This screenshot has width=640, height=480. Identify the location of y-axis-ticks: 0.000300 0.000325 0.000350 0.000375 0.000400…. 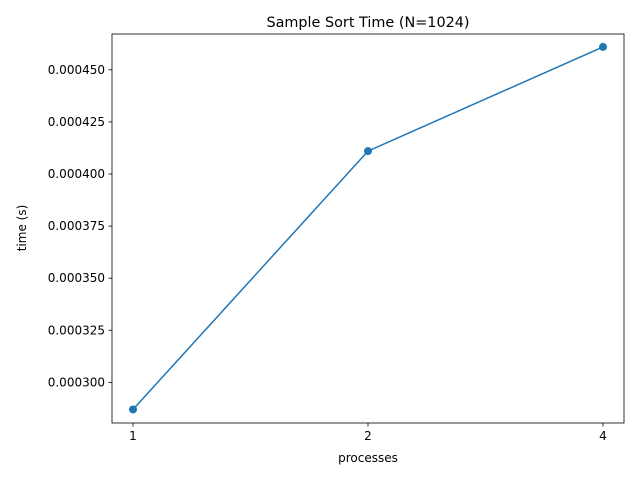
(80, 226).